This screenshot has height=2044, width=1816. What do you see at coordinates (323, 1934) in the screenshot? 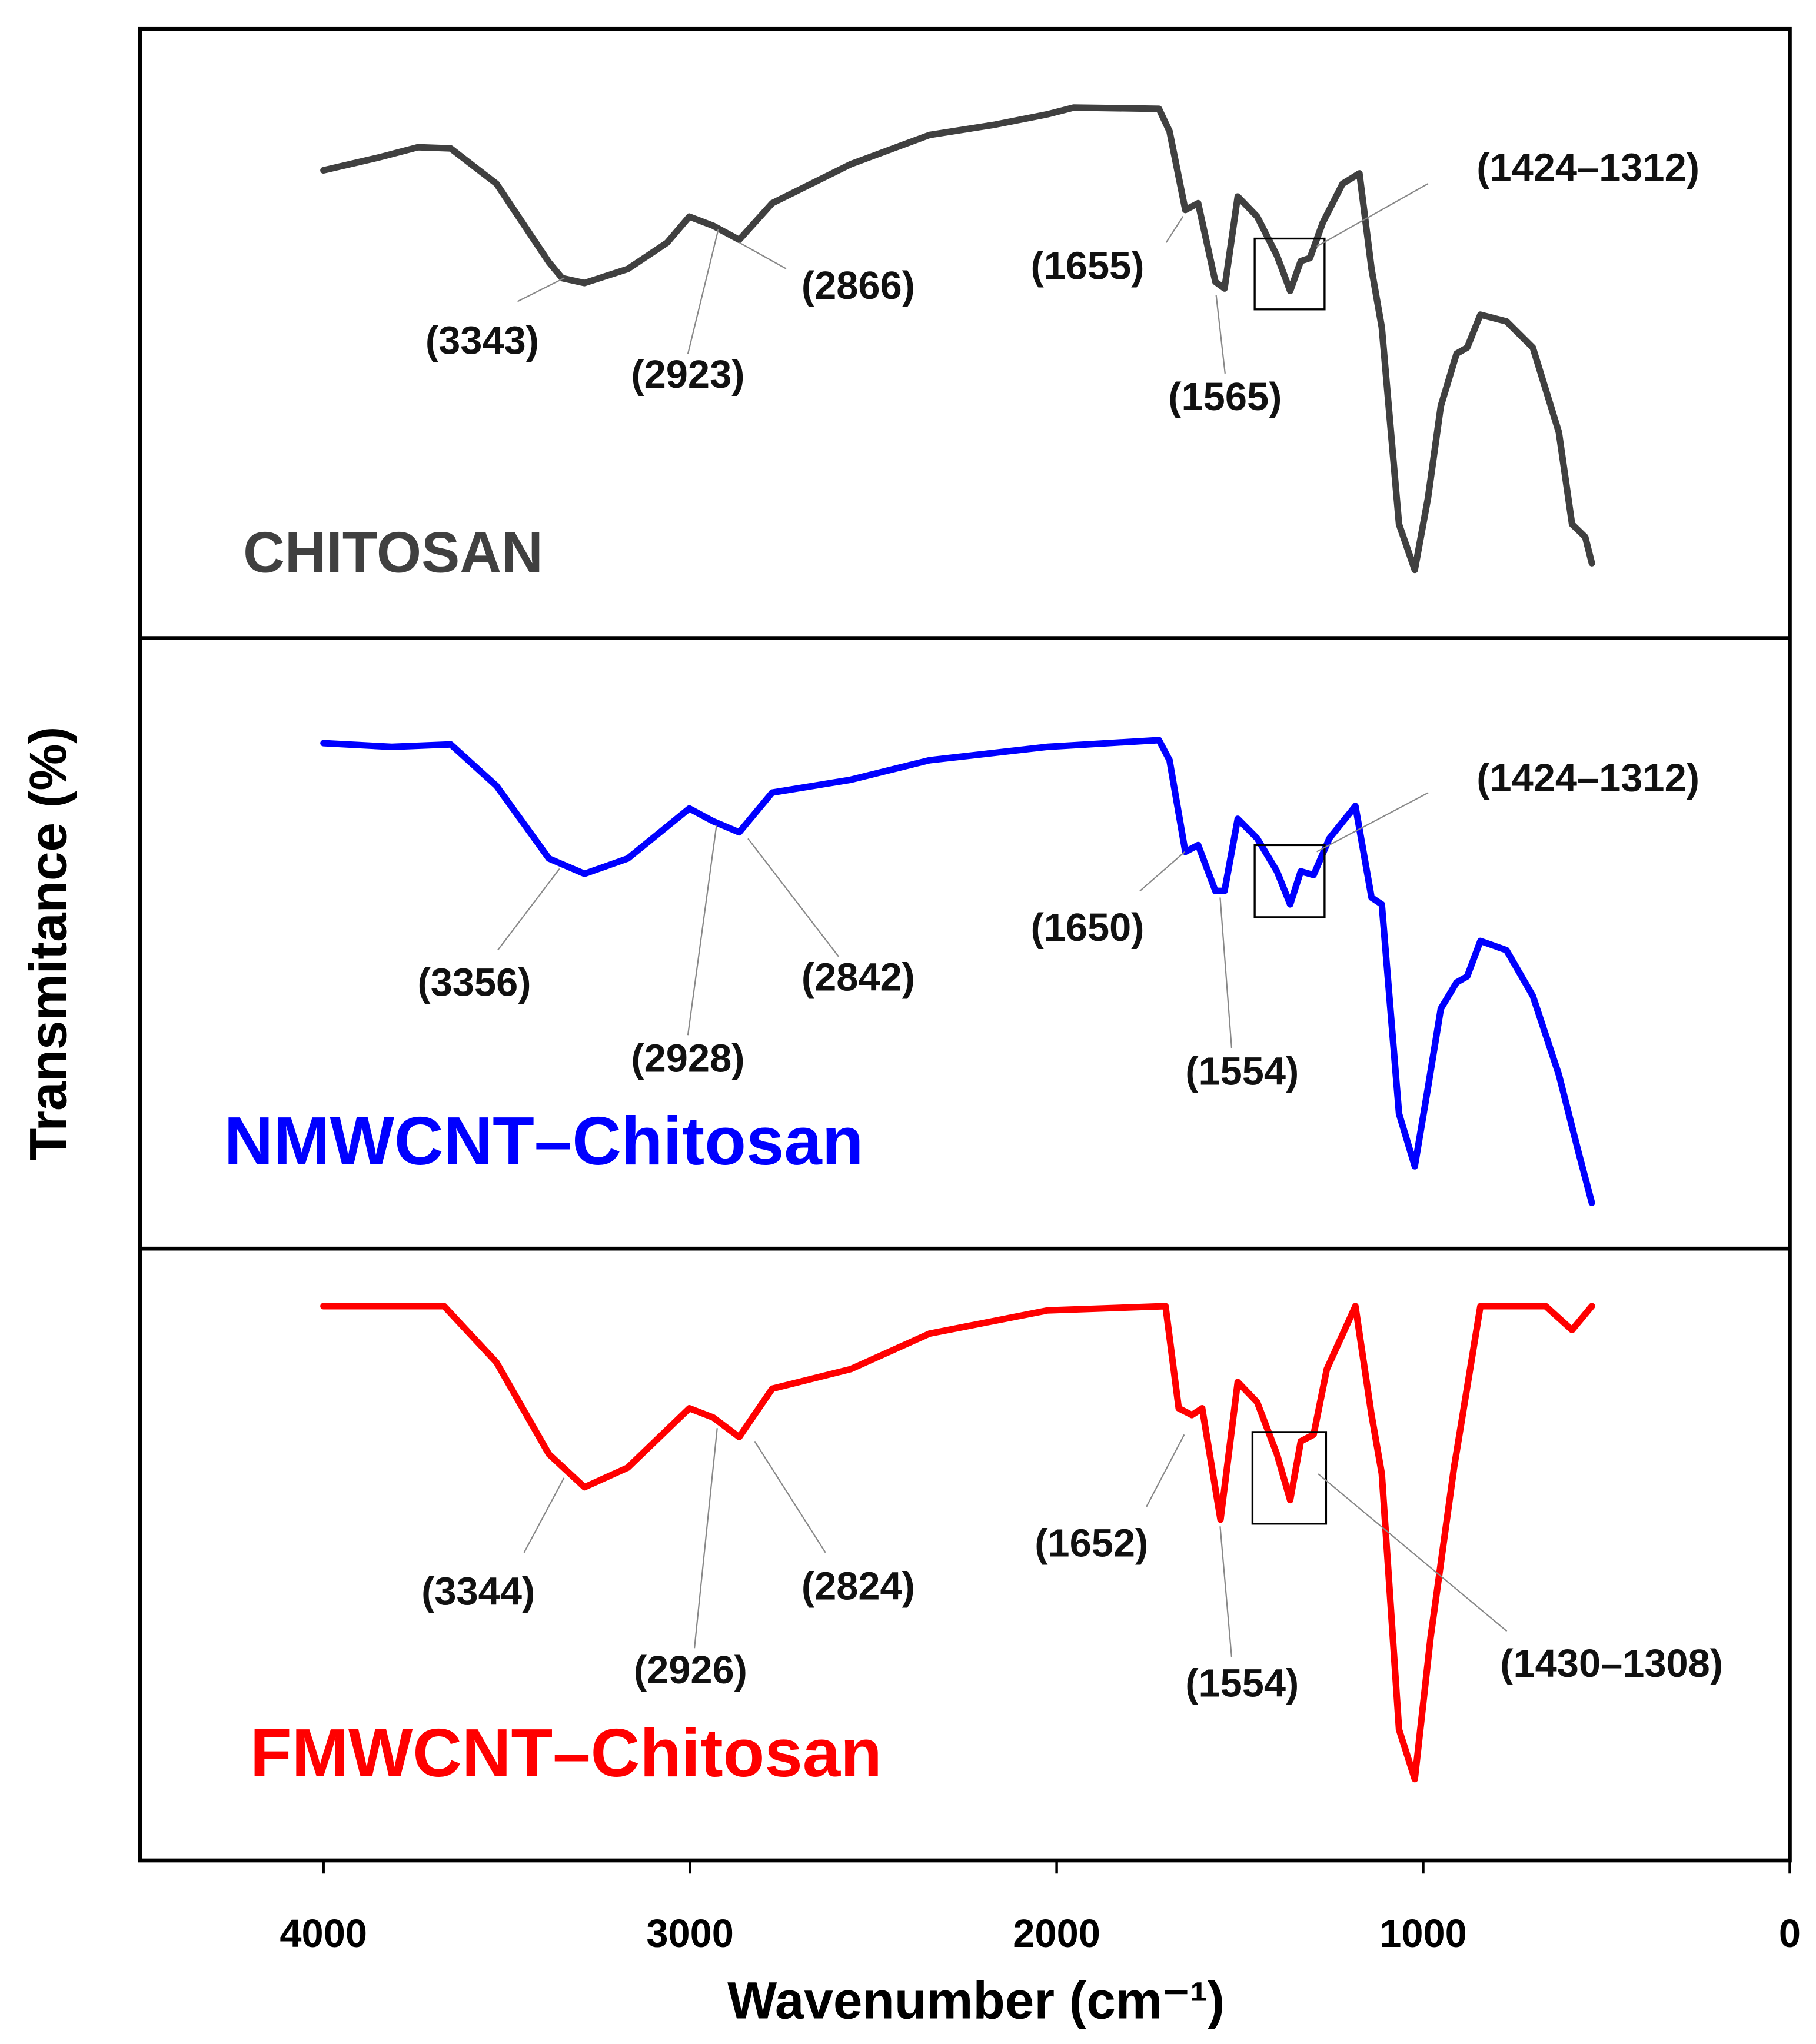
I see `x-tick-label: 4000` at bounding box center [323, 1934].